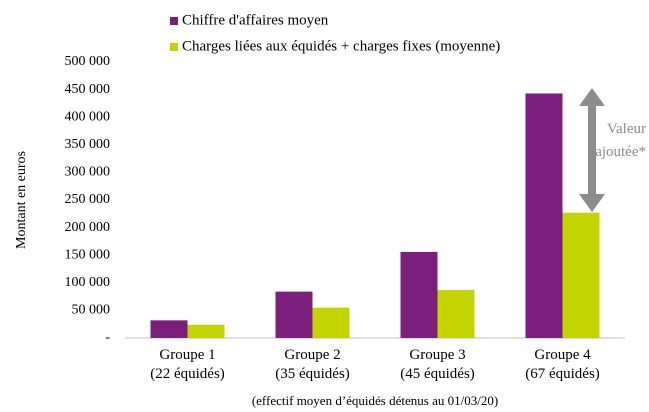  Describe the element at coordinates (107, 337) in the screenshot. I see `y-tick-label: -` at that location.